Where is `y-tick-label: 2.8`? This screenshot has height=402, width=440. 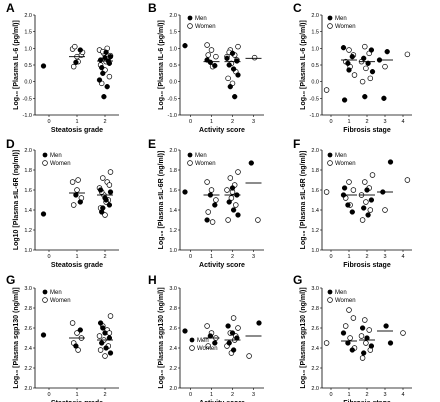
y-tick-label: 2.8 is located at coordinates (28, 309).